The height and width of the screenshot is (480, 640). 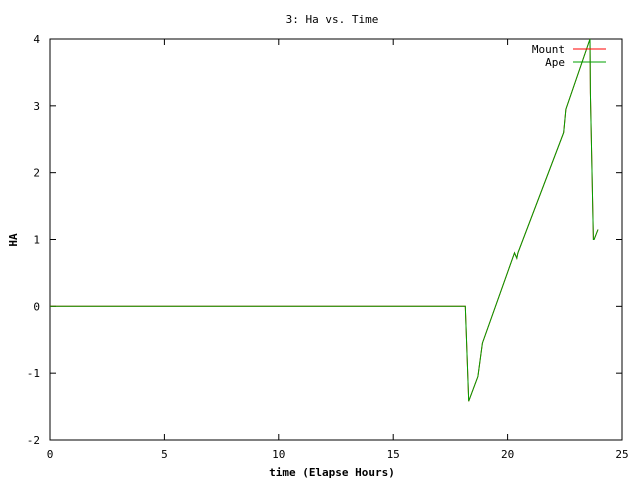 I want to click on x-tick-label: 25, so click(x=621, y=454).